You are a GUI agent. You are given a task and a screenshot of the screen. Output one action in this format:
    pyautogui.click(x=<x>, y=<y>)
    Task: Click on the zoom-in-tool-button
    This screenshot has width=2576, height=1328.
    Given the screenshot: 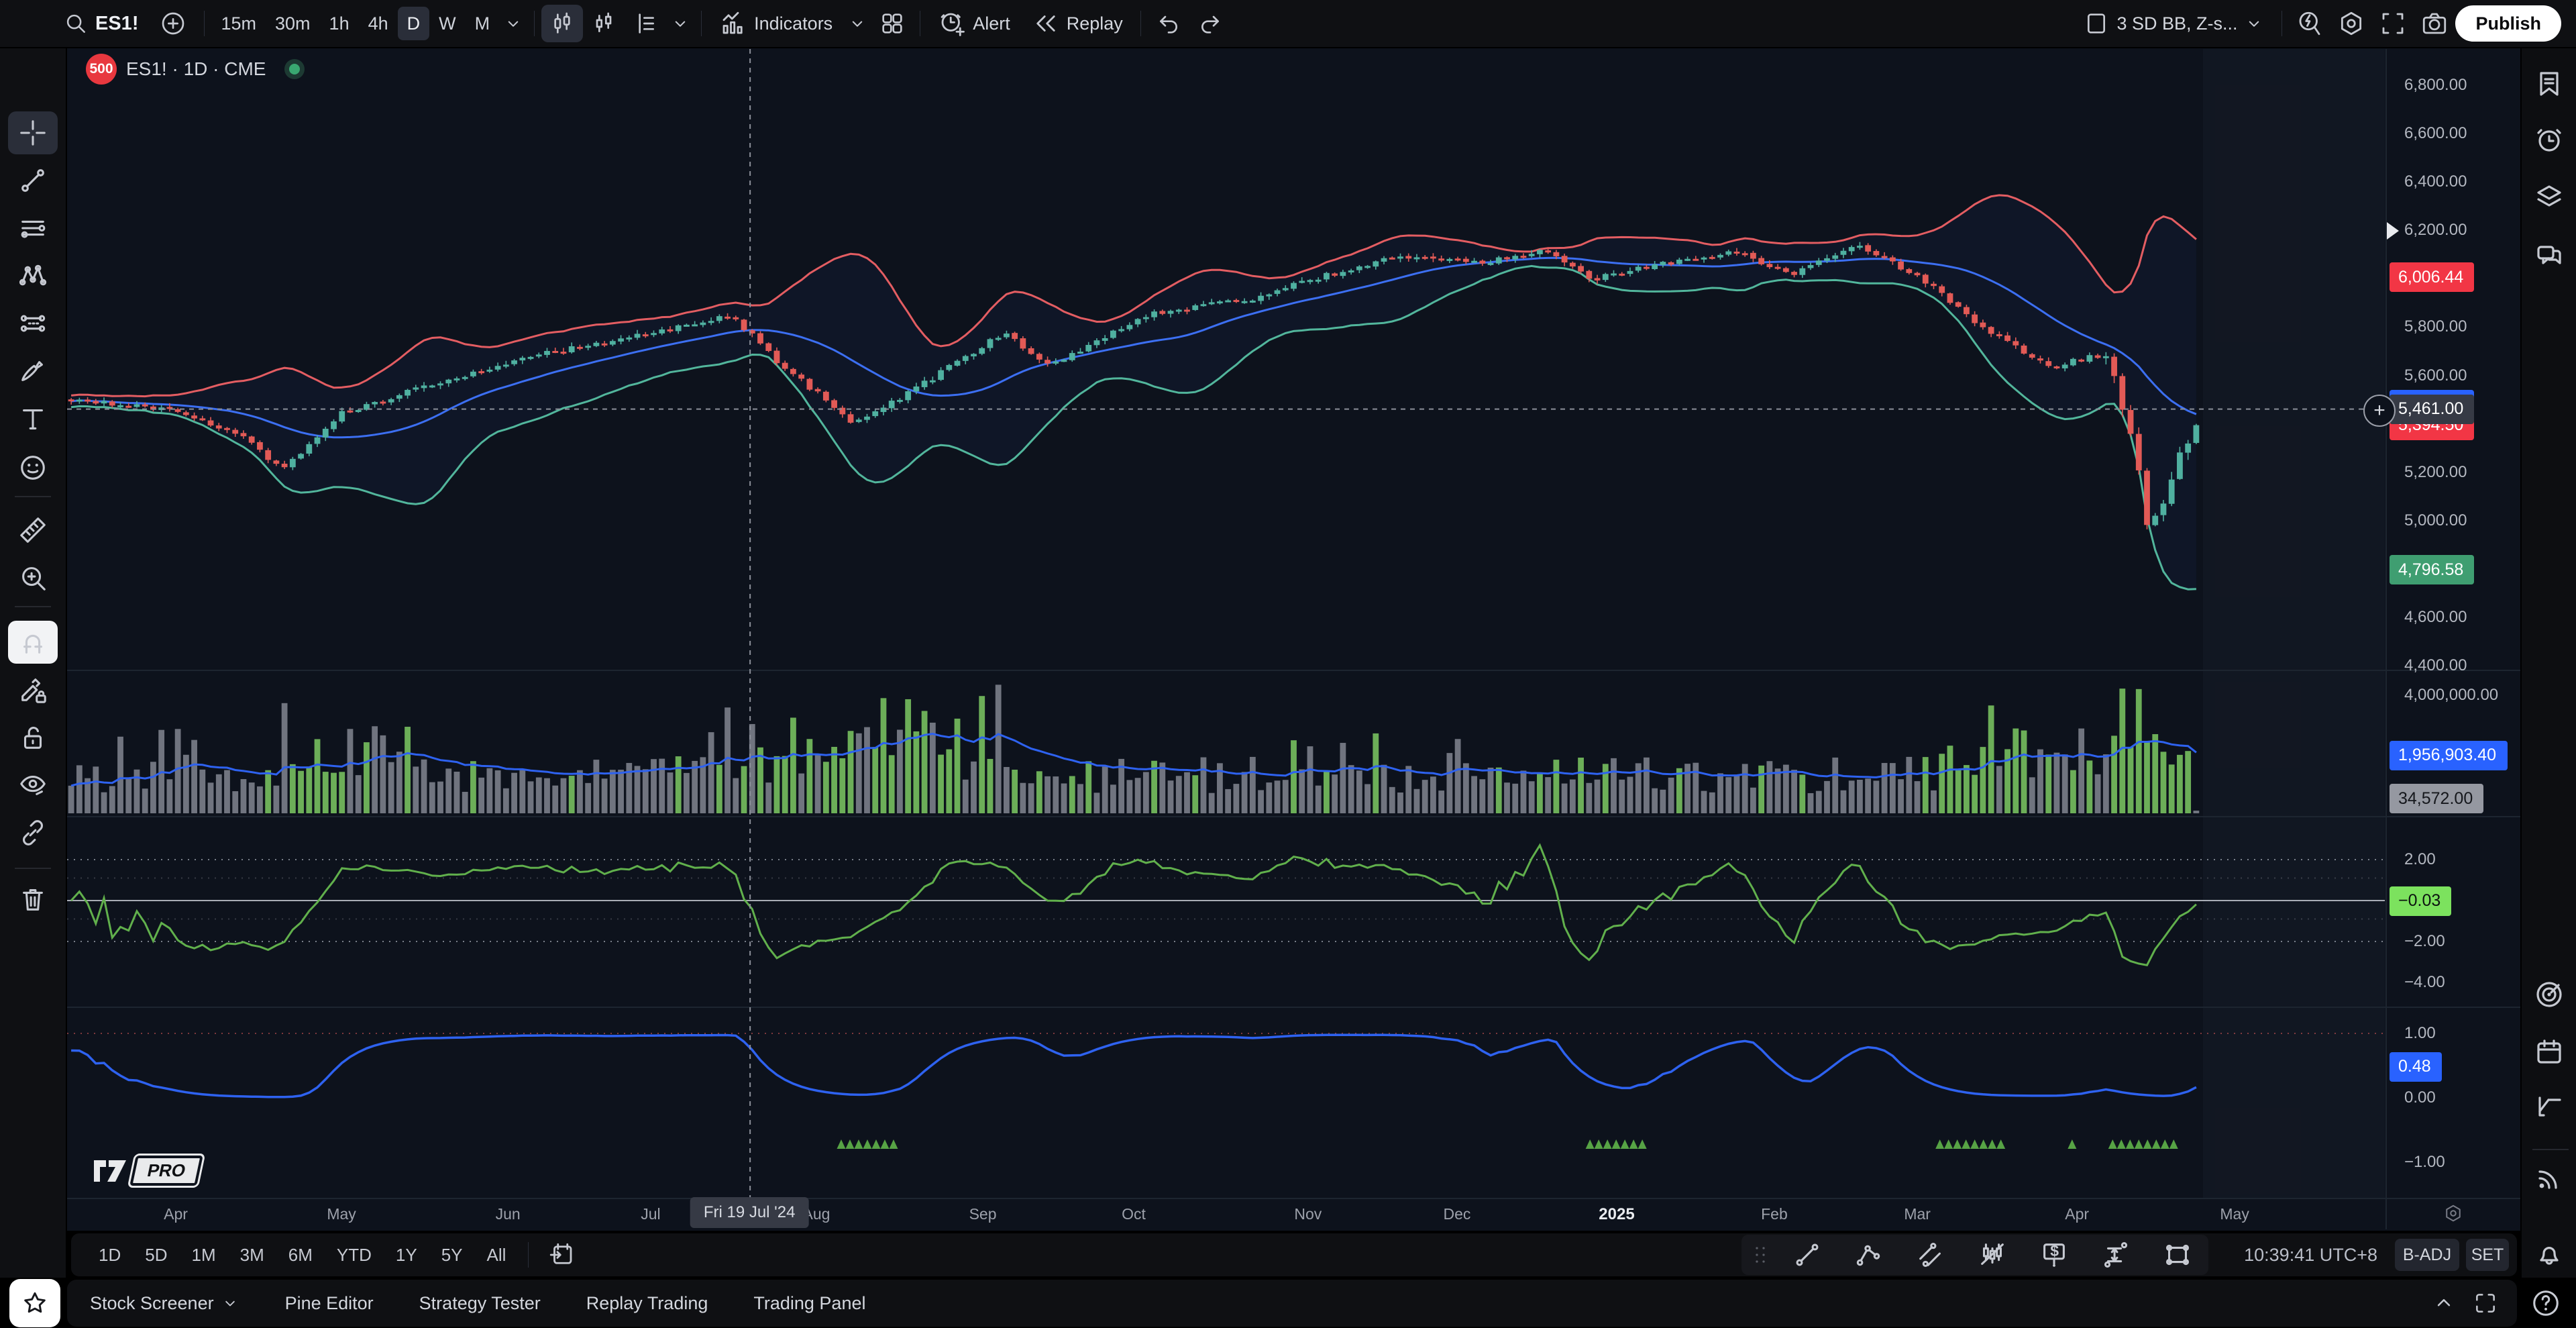 What is the action you would take?
    pyautogui.click(x=33, y=577)
    